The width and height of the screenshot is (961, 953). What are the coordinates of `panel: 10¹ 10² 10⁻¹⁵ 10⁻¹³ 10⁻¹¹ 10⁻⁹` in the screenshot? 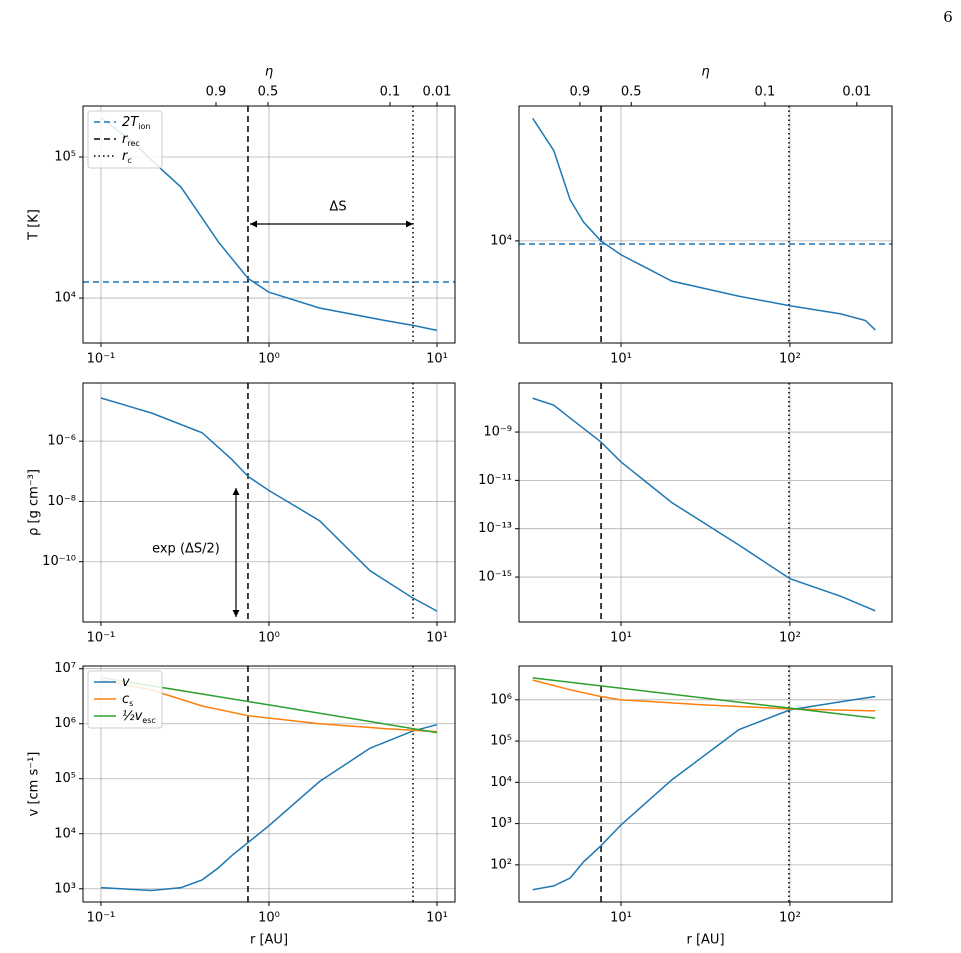 It's located at (685, 514).